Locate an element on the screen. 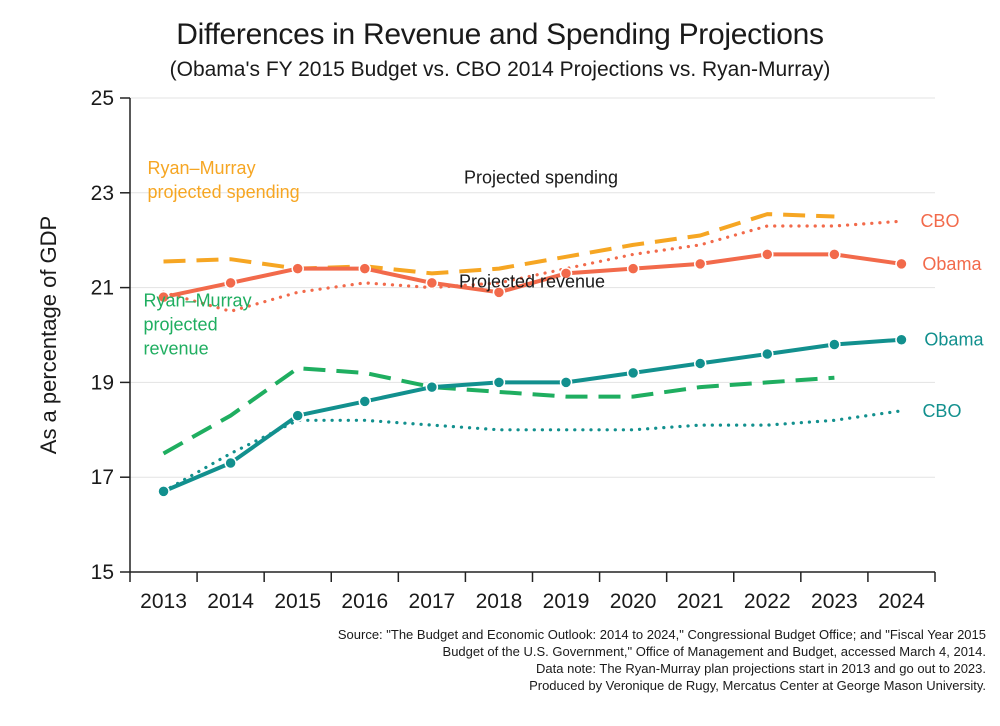 The width and height of the screenshot is (1000, 726). y-tick-label: 21 is located at coordinates (102, 288).